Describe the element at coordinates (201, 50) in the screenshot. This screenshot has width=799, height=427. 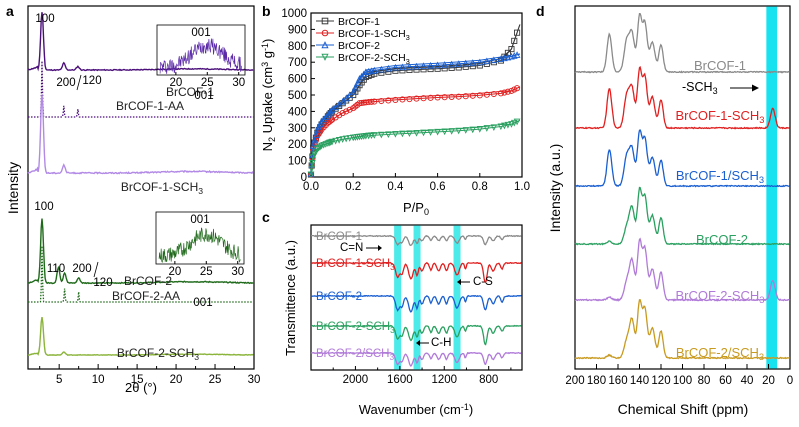
I see `inset-1-frame` at that location.